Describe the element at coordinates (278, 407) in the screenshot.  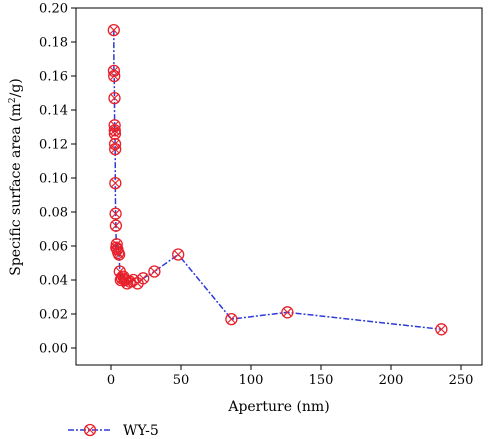
I see `x-axis-title: Aperture (nm)` at that location.